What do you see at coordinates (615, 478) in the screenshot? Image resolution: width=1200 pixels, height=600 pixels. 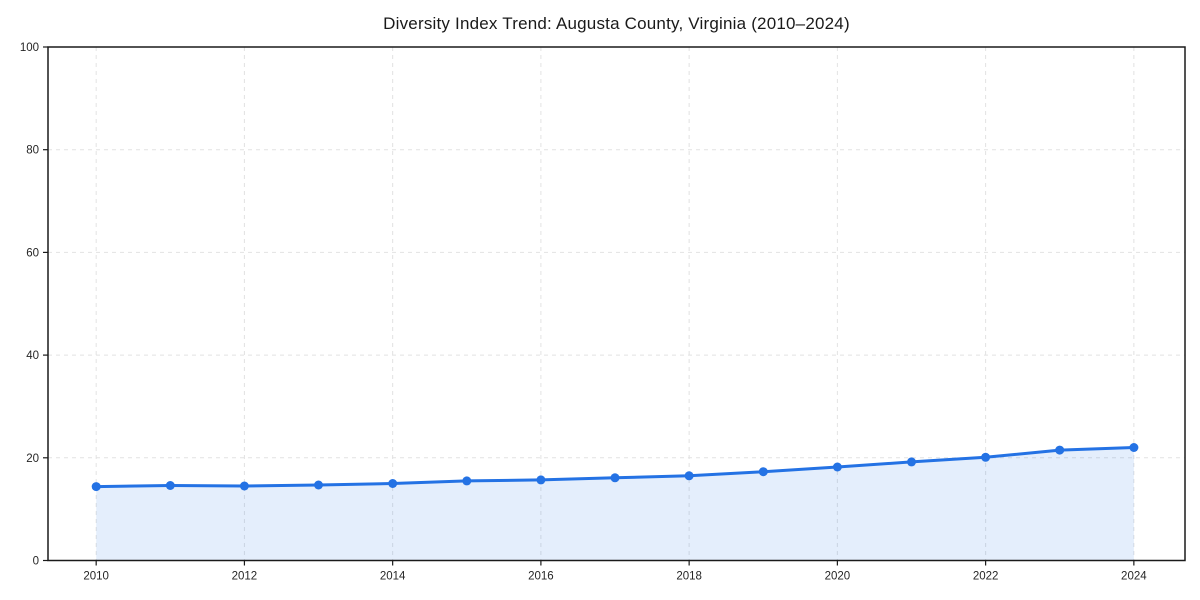 I see `data-point-2017` at bounding box center [615, 478].